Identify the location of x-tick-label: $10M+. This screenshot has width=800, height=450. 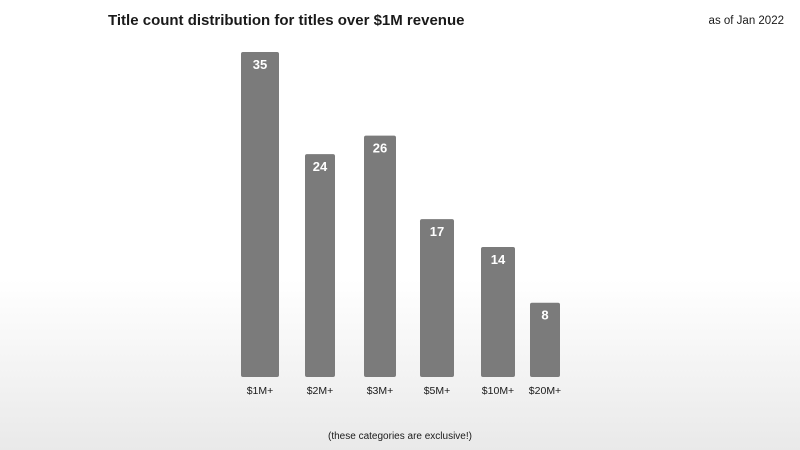
(498, 391).